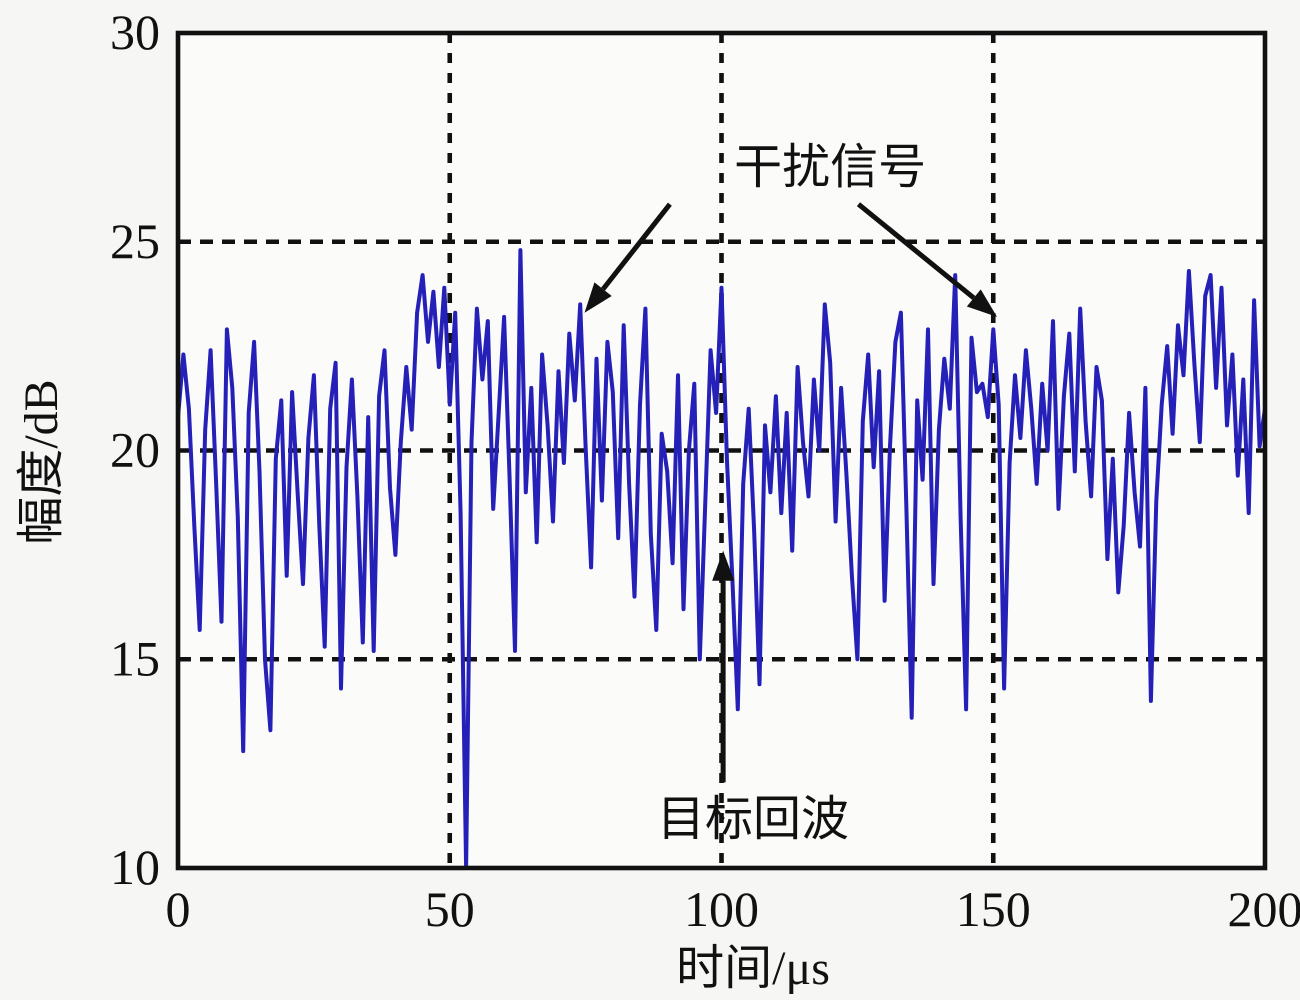 This screenshot has height=1000, width=1300. Describe the element at coordinates (135, 32) in the screenshot. I see `y-tick-label-30: 30` at that location.